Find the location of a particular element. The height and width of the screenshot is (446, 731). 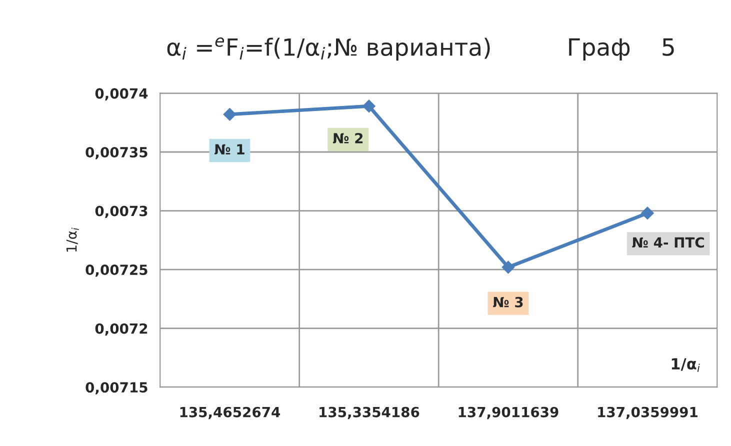

y-tick-label: 0,00735 is located at coordinates (117, 153).